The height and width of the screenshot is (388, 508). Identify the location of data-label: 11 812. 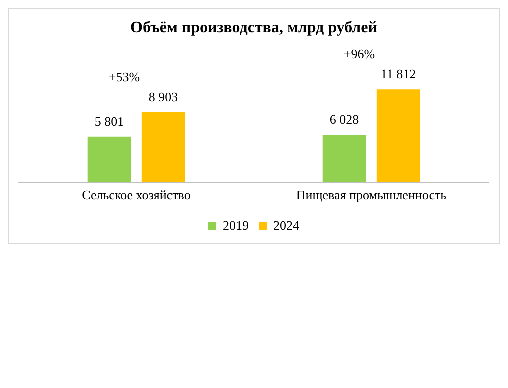
(398, 74).